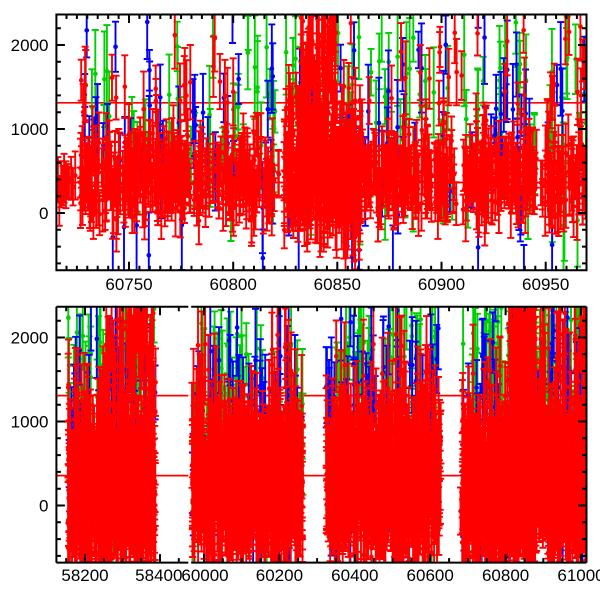 This screenshot has width=600, height=600. I want to click on svg-text: 60400, so click(354, 575).